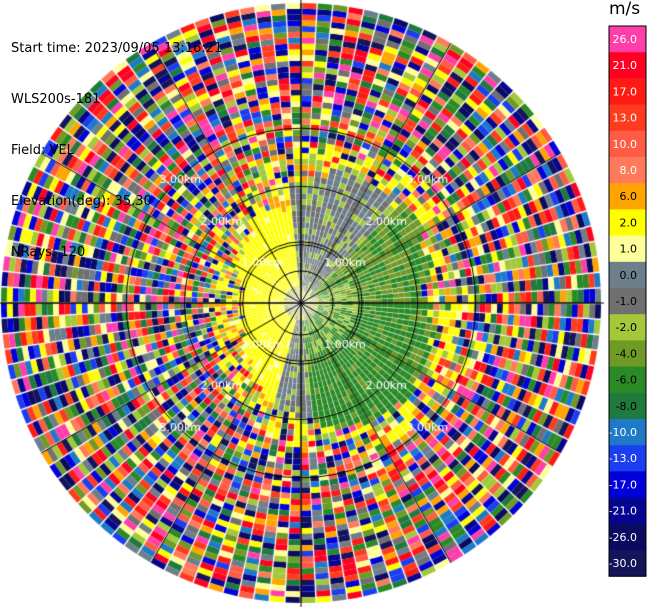 The width and height of the screenshot is (647, 607). I want to click on colorbar-tick-label: -26.0, so click(623, 537).